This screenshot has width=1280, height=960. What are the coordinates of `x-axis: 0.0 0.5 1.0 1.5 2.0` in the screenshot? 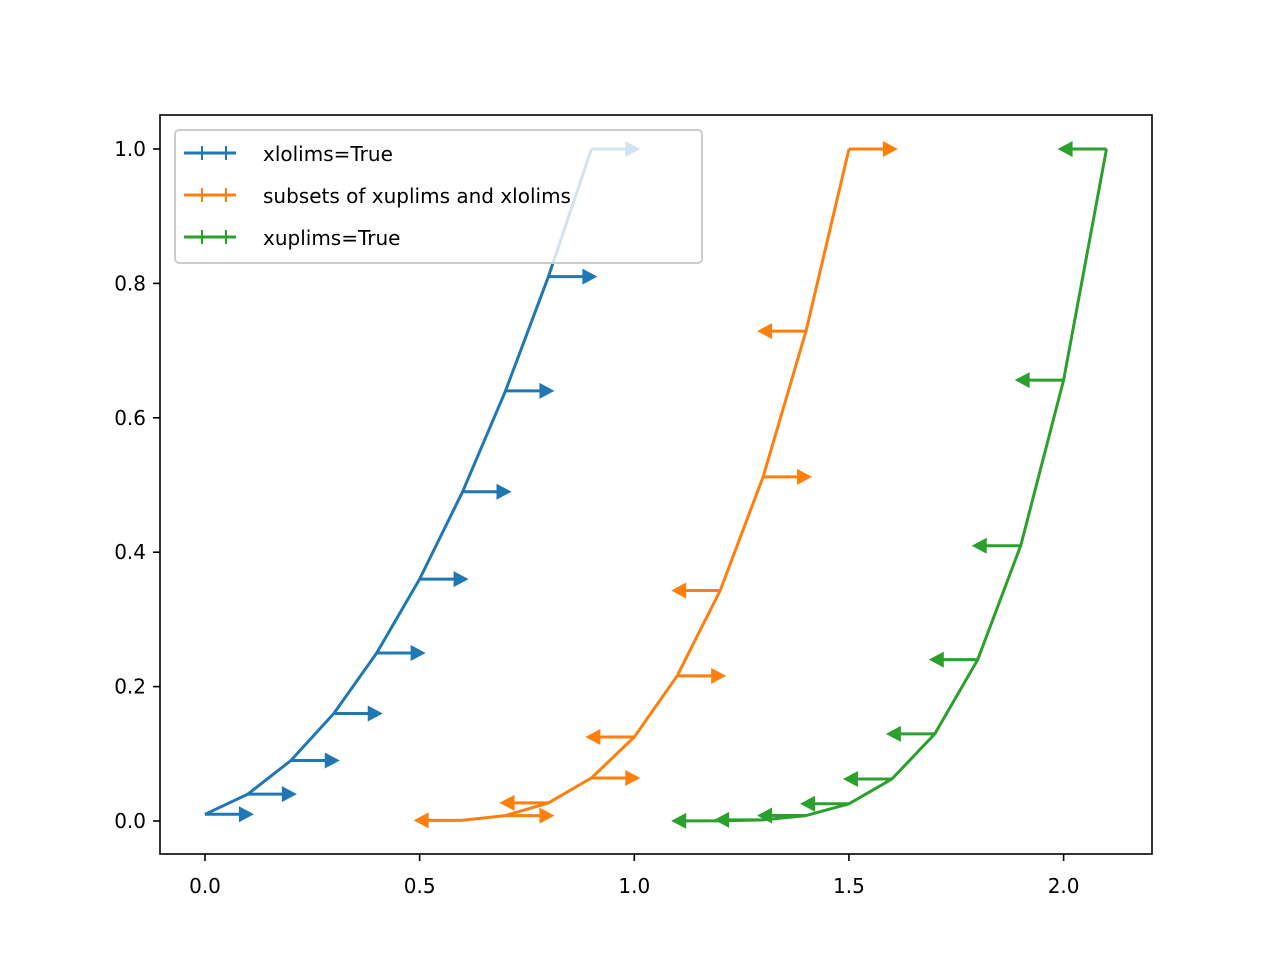 It's located at (634, 876).